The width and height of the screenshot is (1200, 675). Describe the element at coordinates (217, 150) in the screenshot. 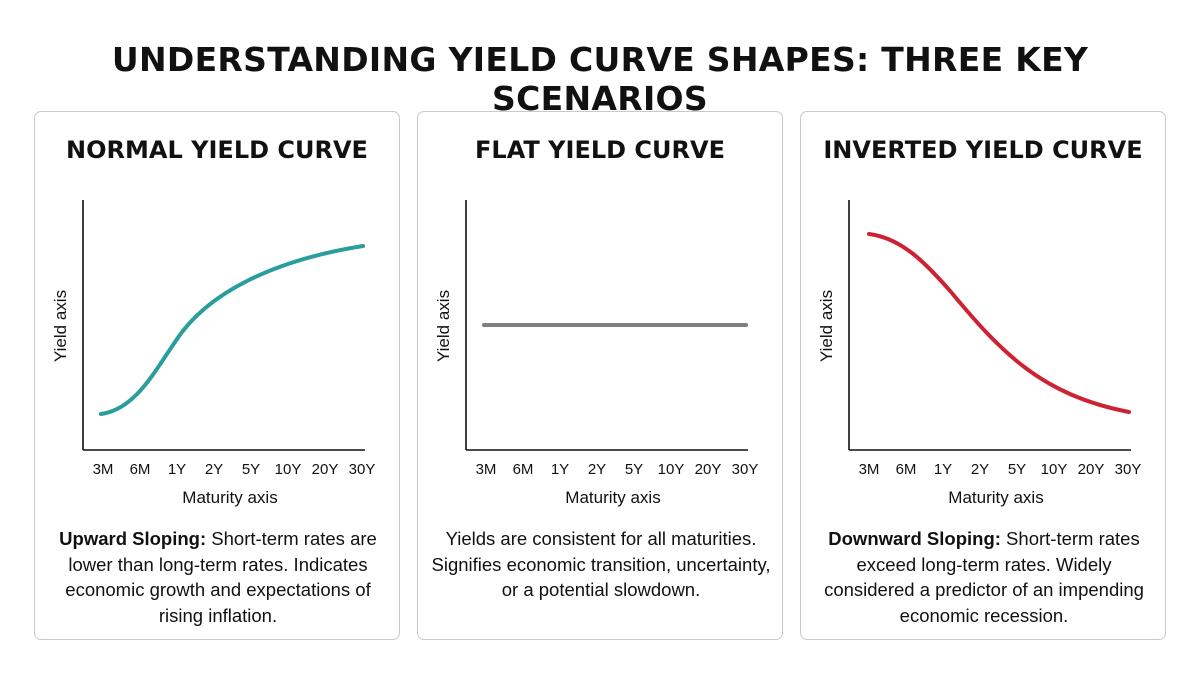

I see `panel-title: NORMAL YIELD CURVE` at that location.